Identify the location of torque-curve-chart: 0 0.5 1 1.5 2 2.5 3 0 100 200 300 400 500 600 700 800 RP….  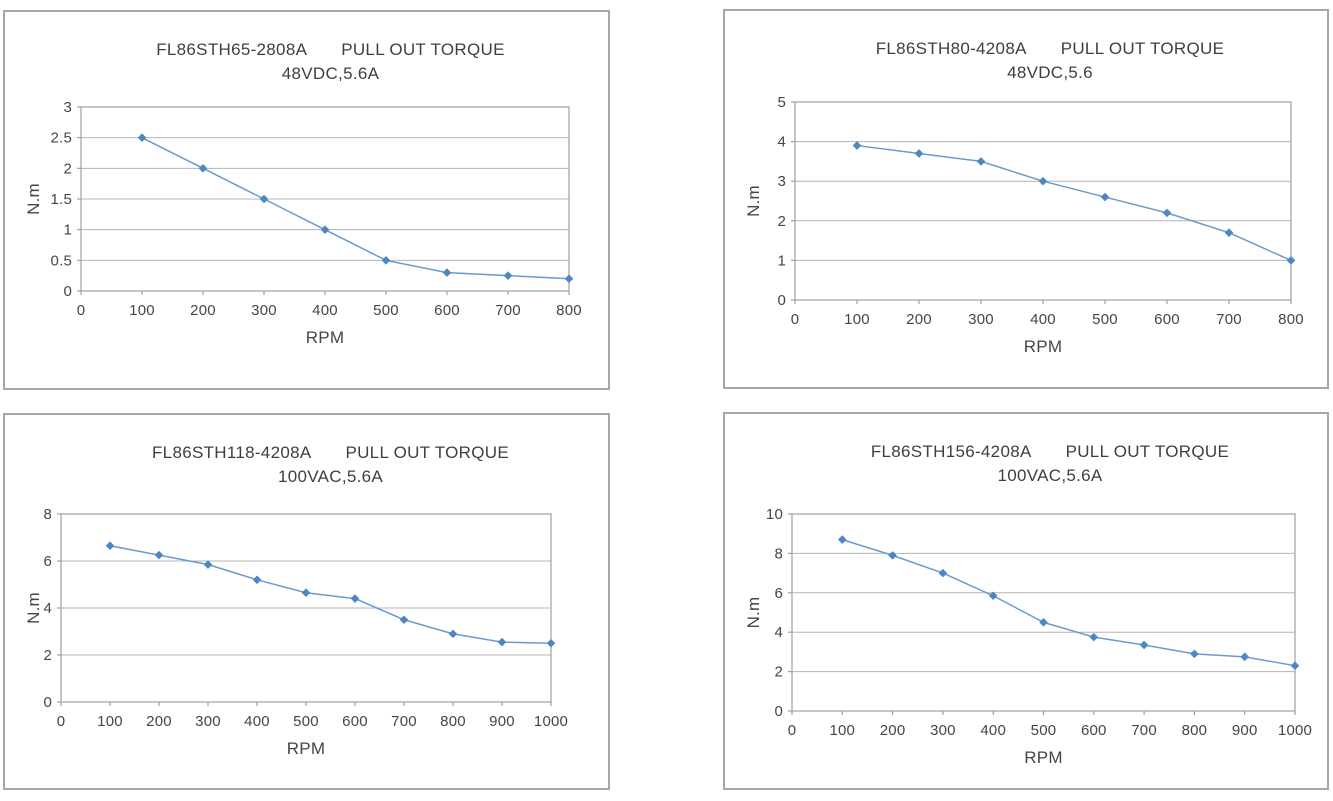
(303, 223).